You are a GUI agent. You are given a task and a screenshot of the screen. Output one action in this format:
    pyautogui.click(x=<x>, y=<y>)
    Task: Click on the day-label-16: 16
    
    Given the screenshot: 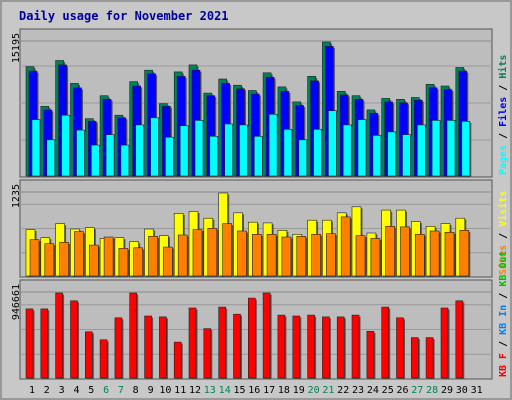 What is the action you would take?
    pyautogui.click(x=254, y=390)
    